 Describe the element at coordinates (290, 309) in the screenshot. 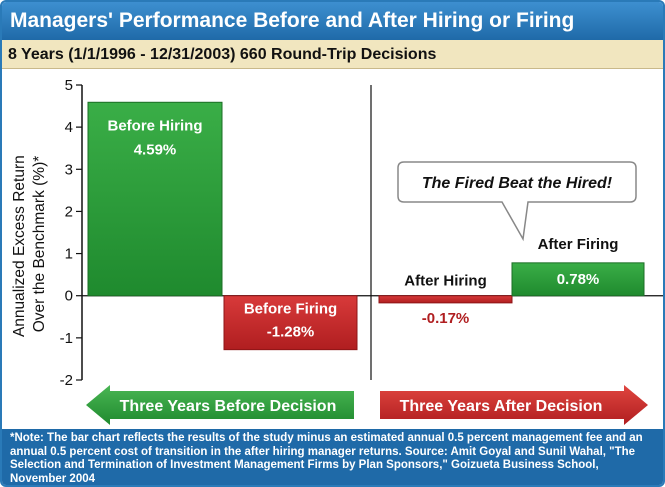

I see `bar-category-label-1: Before Firing` at that location.